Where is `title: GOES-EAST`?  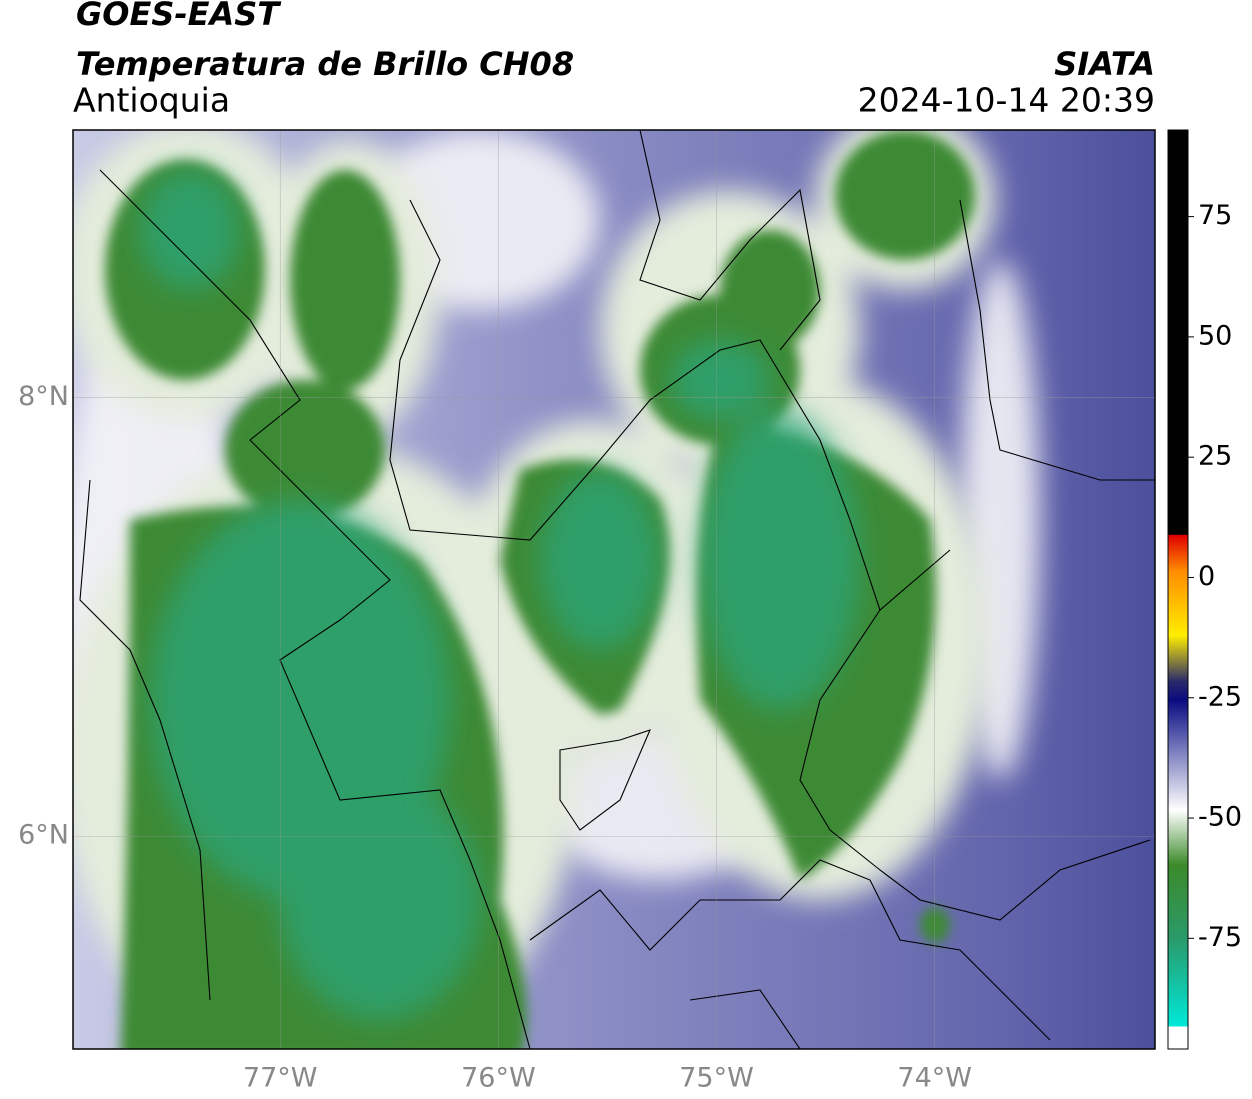 title: GOES-EAST is located at coordinates (178, 16).